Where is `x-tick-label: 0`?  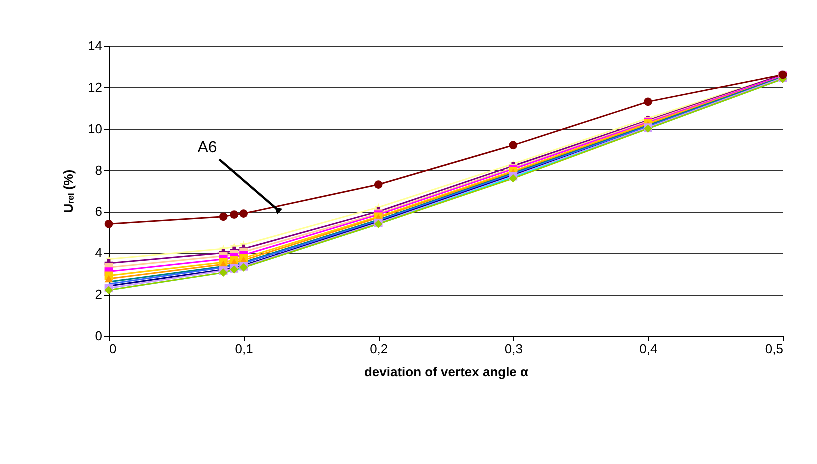
x-tick-label: 0 is located at coordinates (113, 349).